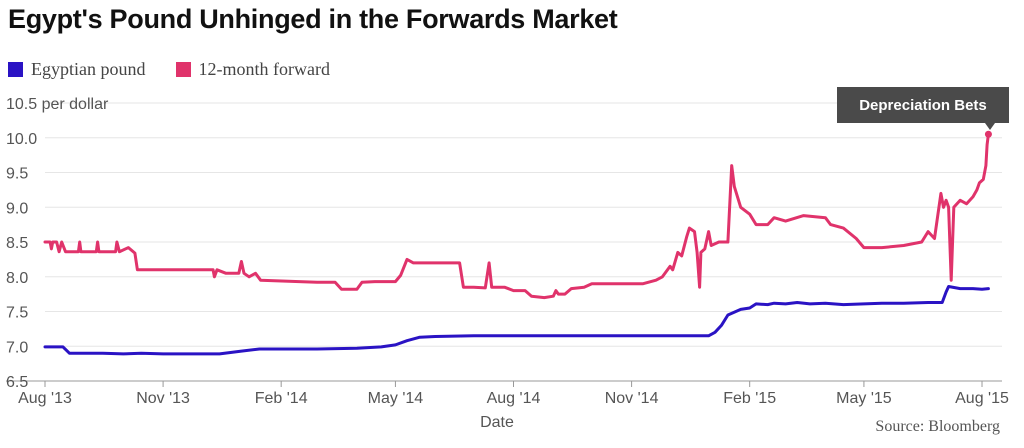 This screenshot has height=448, width=1024. I want to click on x-tick-label: Nov '14, so click(632, 398).